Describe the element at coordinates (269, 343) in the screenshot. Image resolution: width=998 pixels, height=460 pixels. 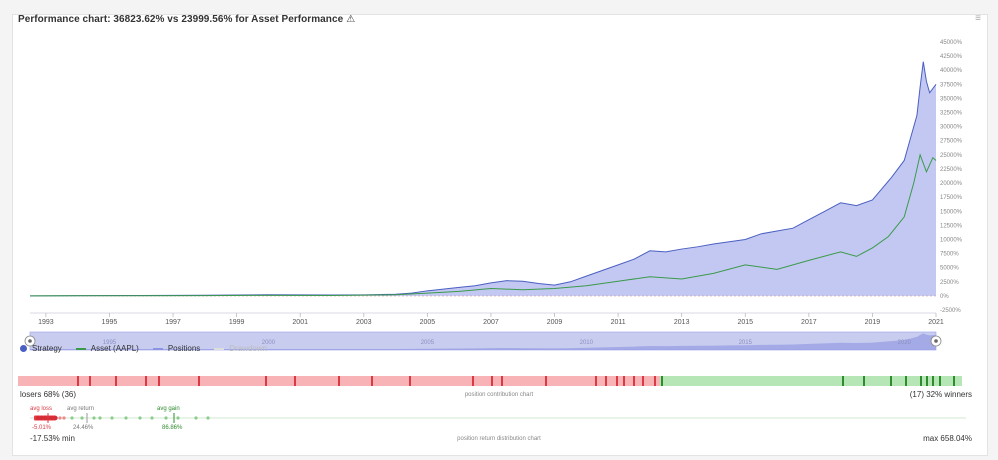
I see `navigator-tick-label: 2000` at that location.